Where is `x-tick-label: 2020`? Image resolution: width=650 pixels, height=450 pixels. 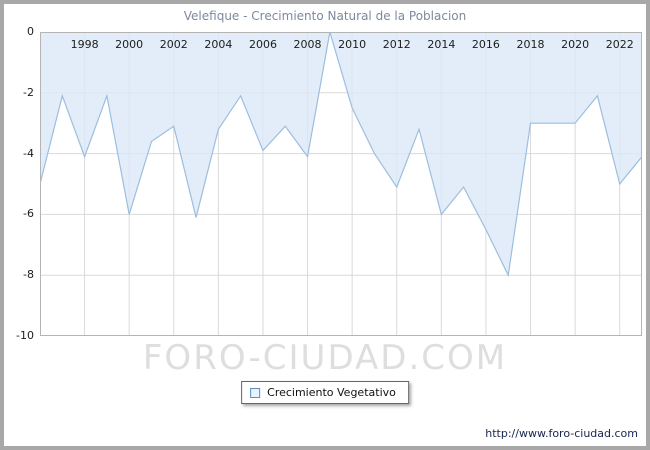
x-tick-label: 2020 is located at coordinates (575, 44).